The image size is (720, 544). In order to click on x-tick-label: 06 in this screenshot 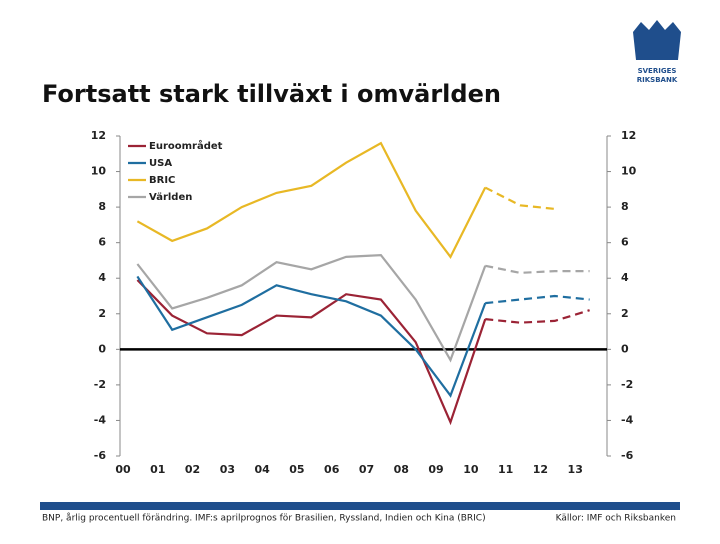, I will do `click(332, 469)`.